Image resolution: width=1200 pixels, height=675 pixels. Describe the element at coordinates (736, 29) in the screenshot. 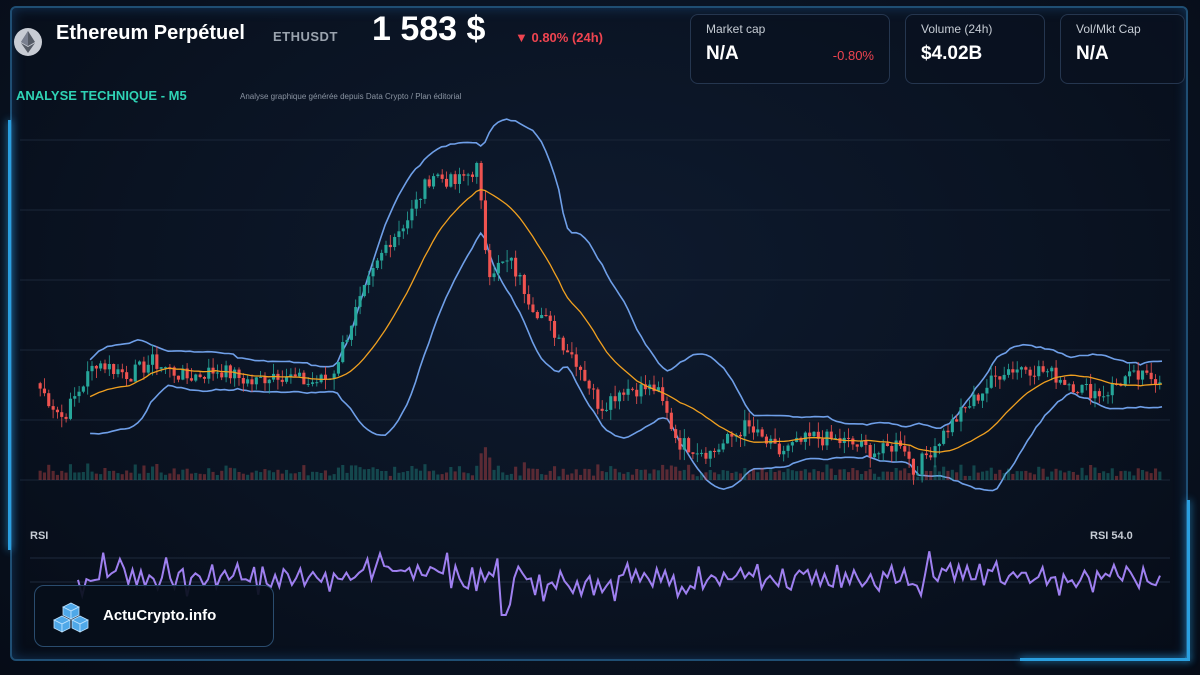

I see `market-cap-label: Market cap` at that location.